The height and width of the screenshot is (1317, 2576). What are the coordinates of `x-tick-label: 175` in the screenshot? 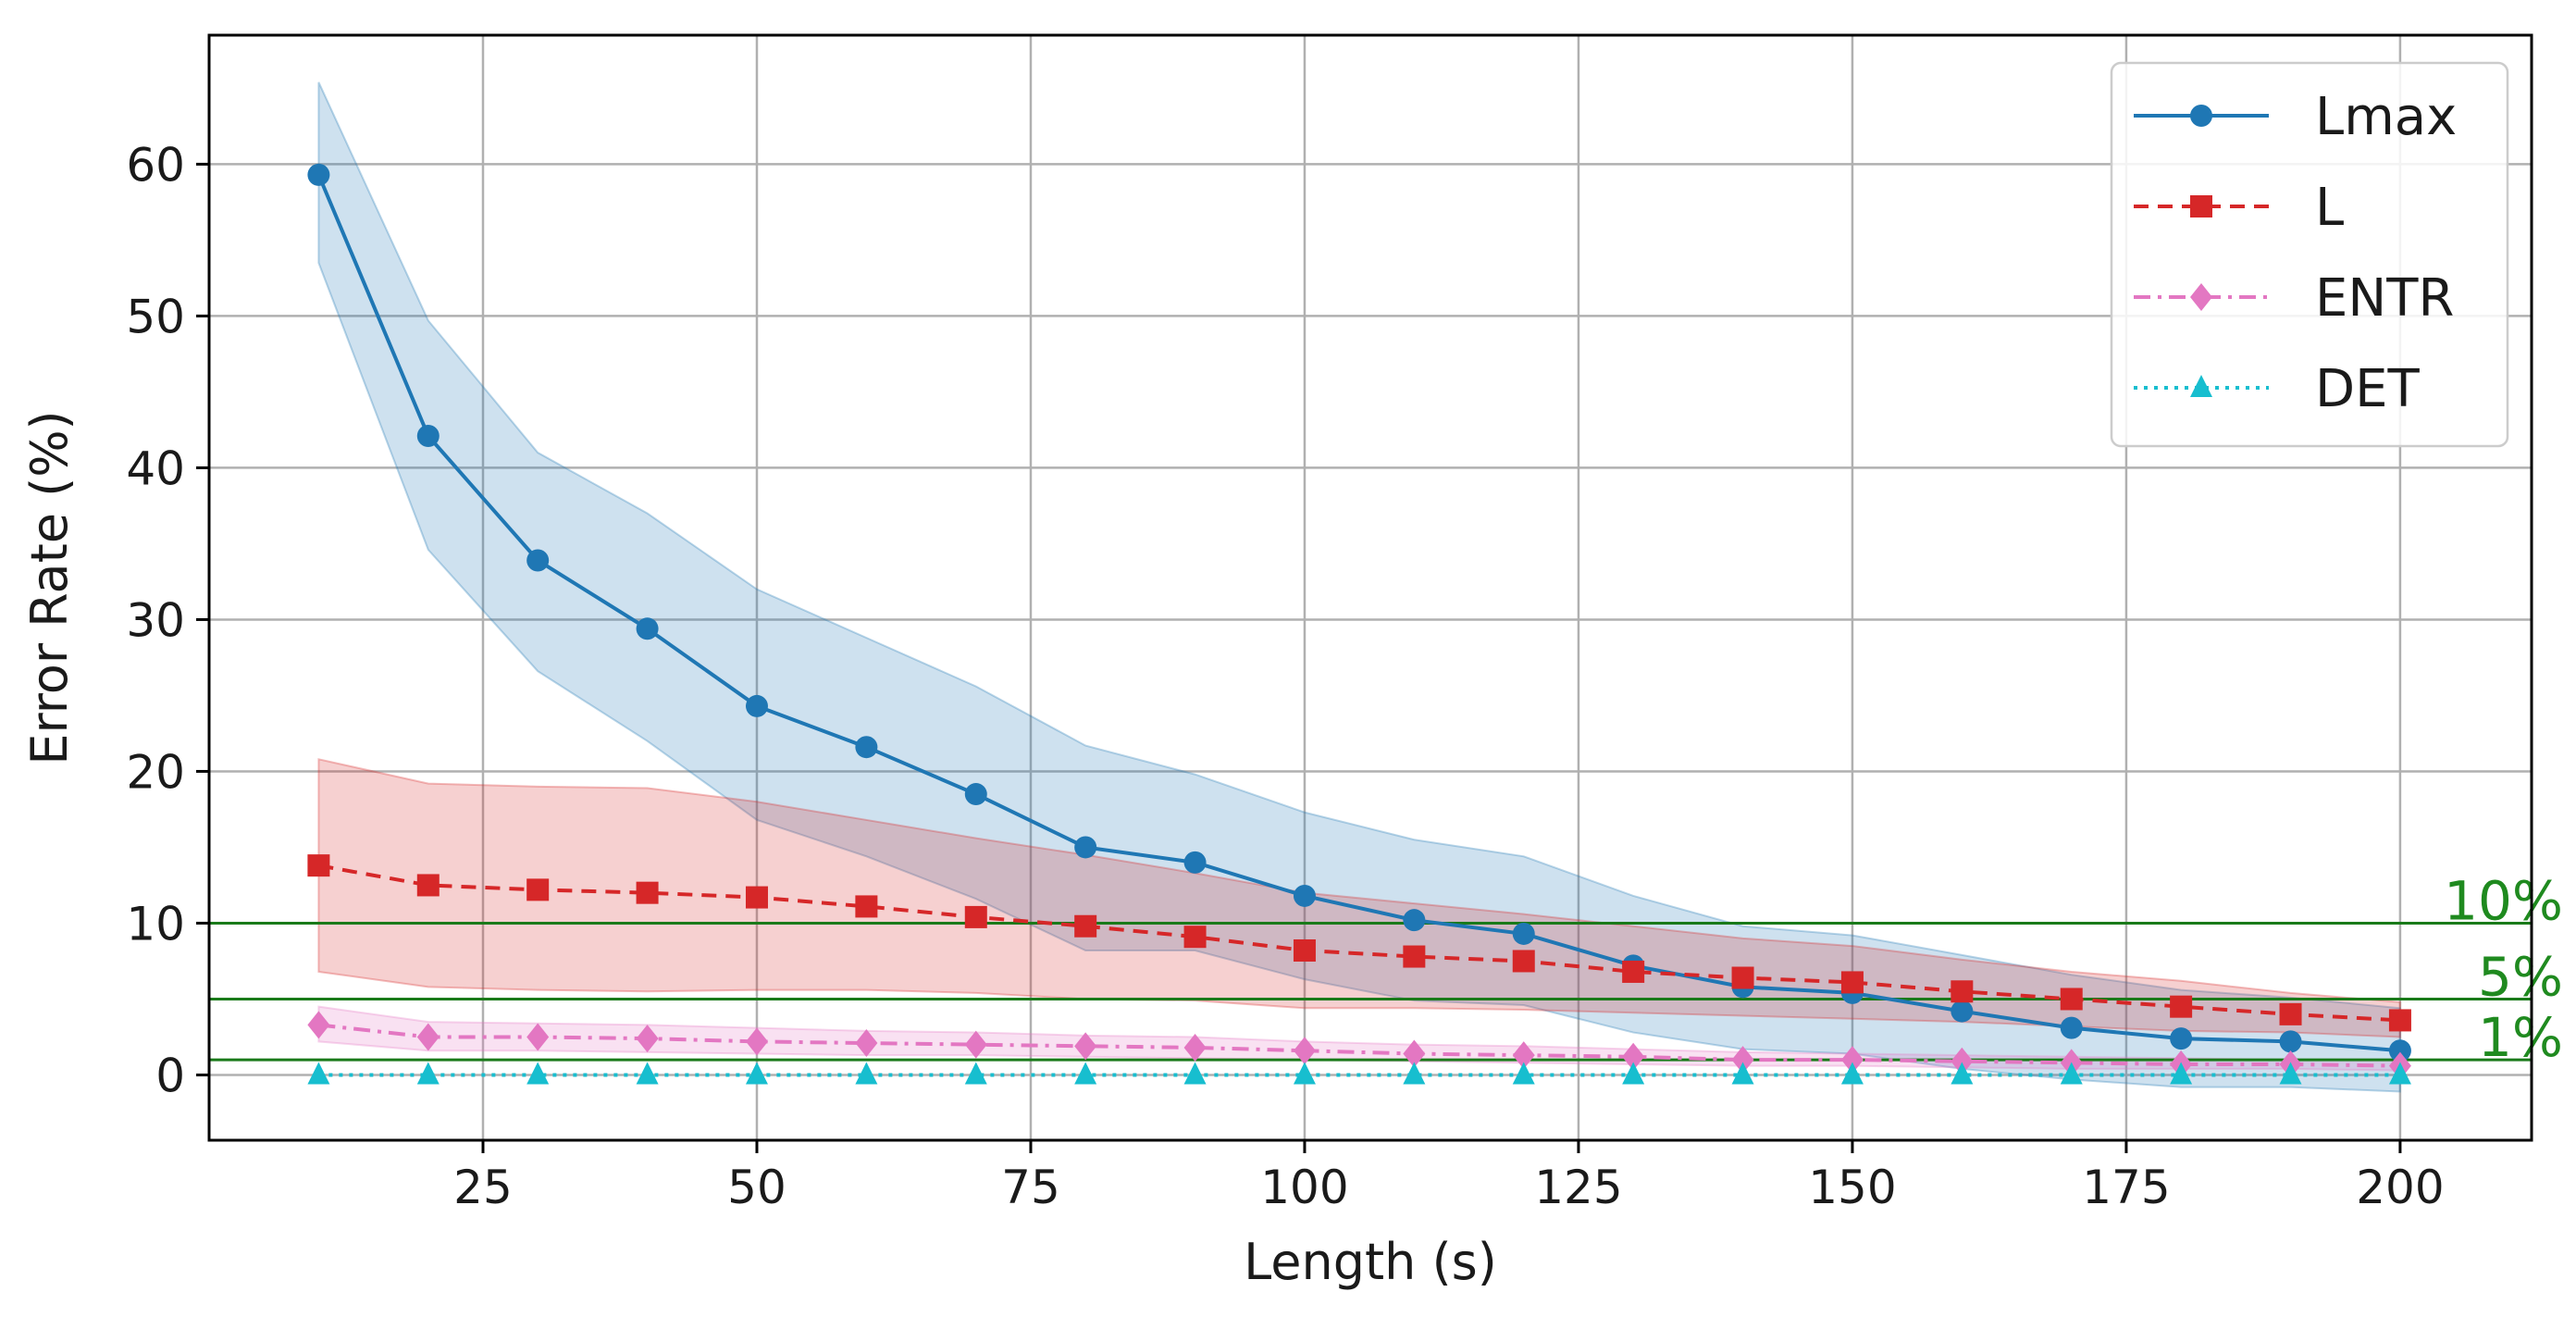 It's located at (2126, 1187).